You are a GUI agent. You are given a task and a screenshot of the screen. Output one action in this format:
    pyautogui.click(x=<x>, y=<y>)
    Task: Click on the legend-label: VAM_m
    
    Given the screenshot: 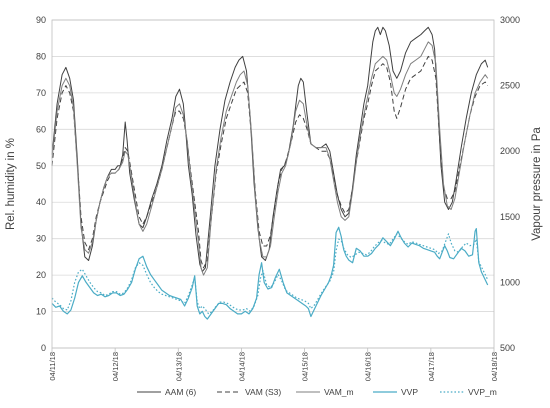 What is the action you would take?
    pyautogui.click(x=339, y=392)
    